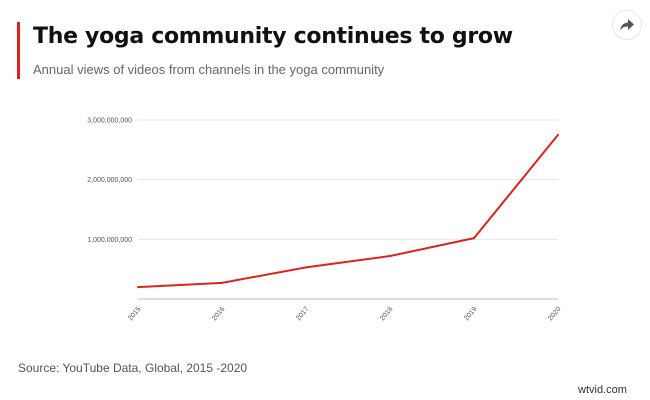 The image size is (650, 400). What do you see at coordinates (109, 240) in the screenshot?
I see `y-tick-label: 1,000,000,000` at bounding box center [109, 240].